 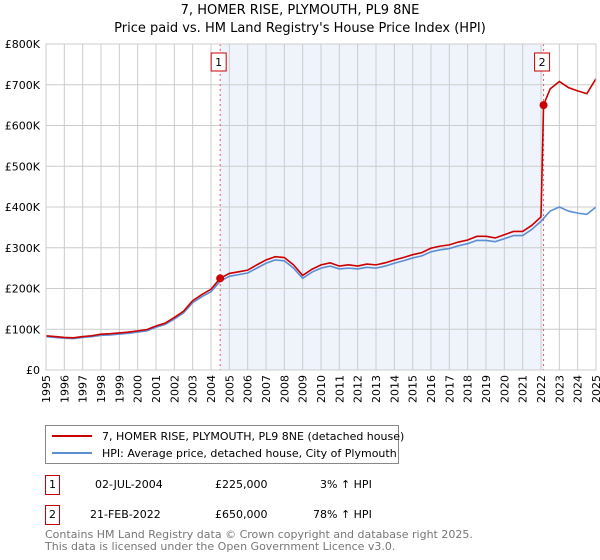 I want to click on transaction-hpi: 3% ↑ HPI, so click(x=346, y=484).